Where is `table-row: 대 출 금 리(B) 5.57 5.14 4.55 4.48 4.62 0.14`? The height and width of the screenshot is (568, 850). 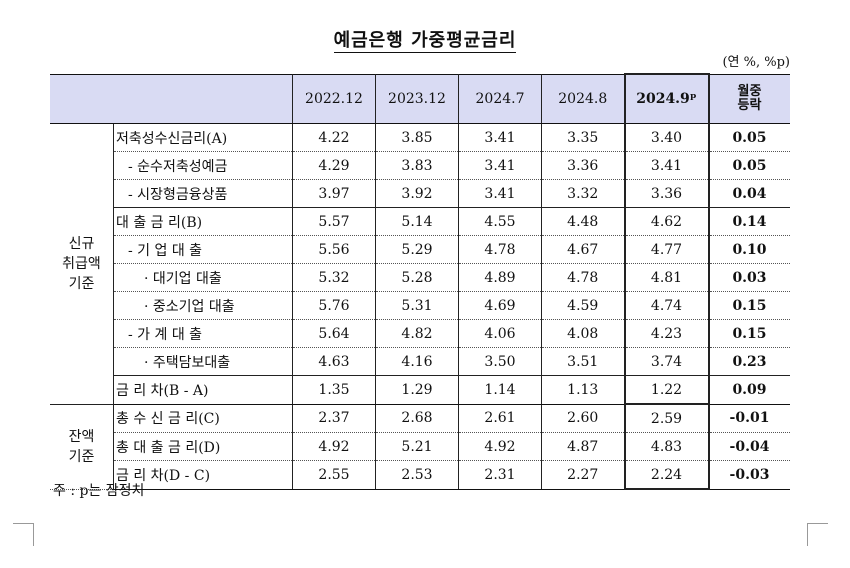
table-row: 대 출 금 리(B) 5.57 5.14 4.55 4.48 4.62 0.14 is located at coordinates (420, 221).